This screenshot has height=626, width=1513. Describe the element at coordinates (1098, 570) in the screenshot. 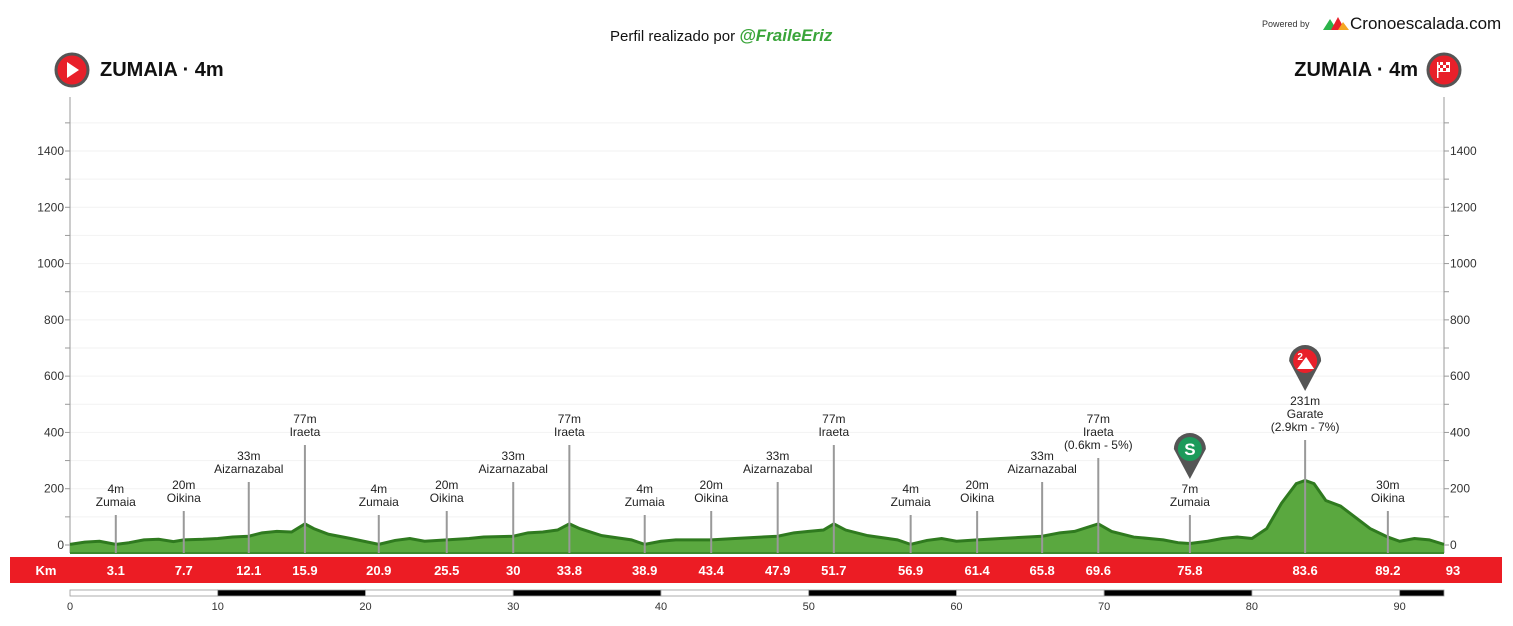

I see `km-label: 69.6` at that location.